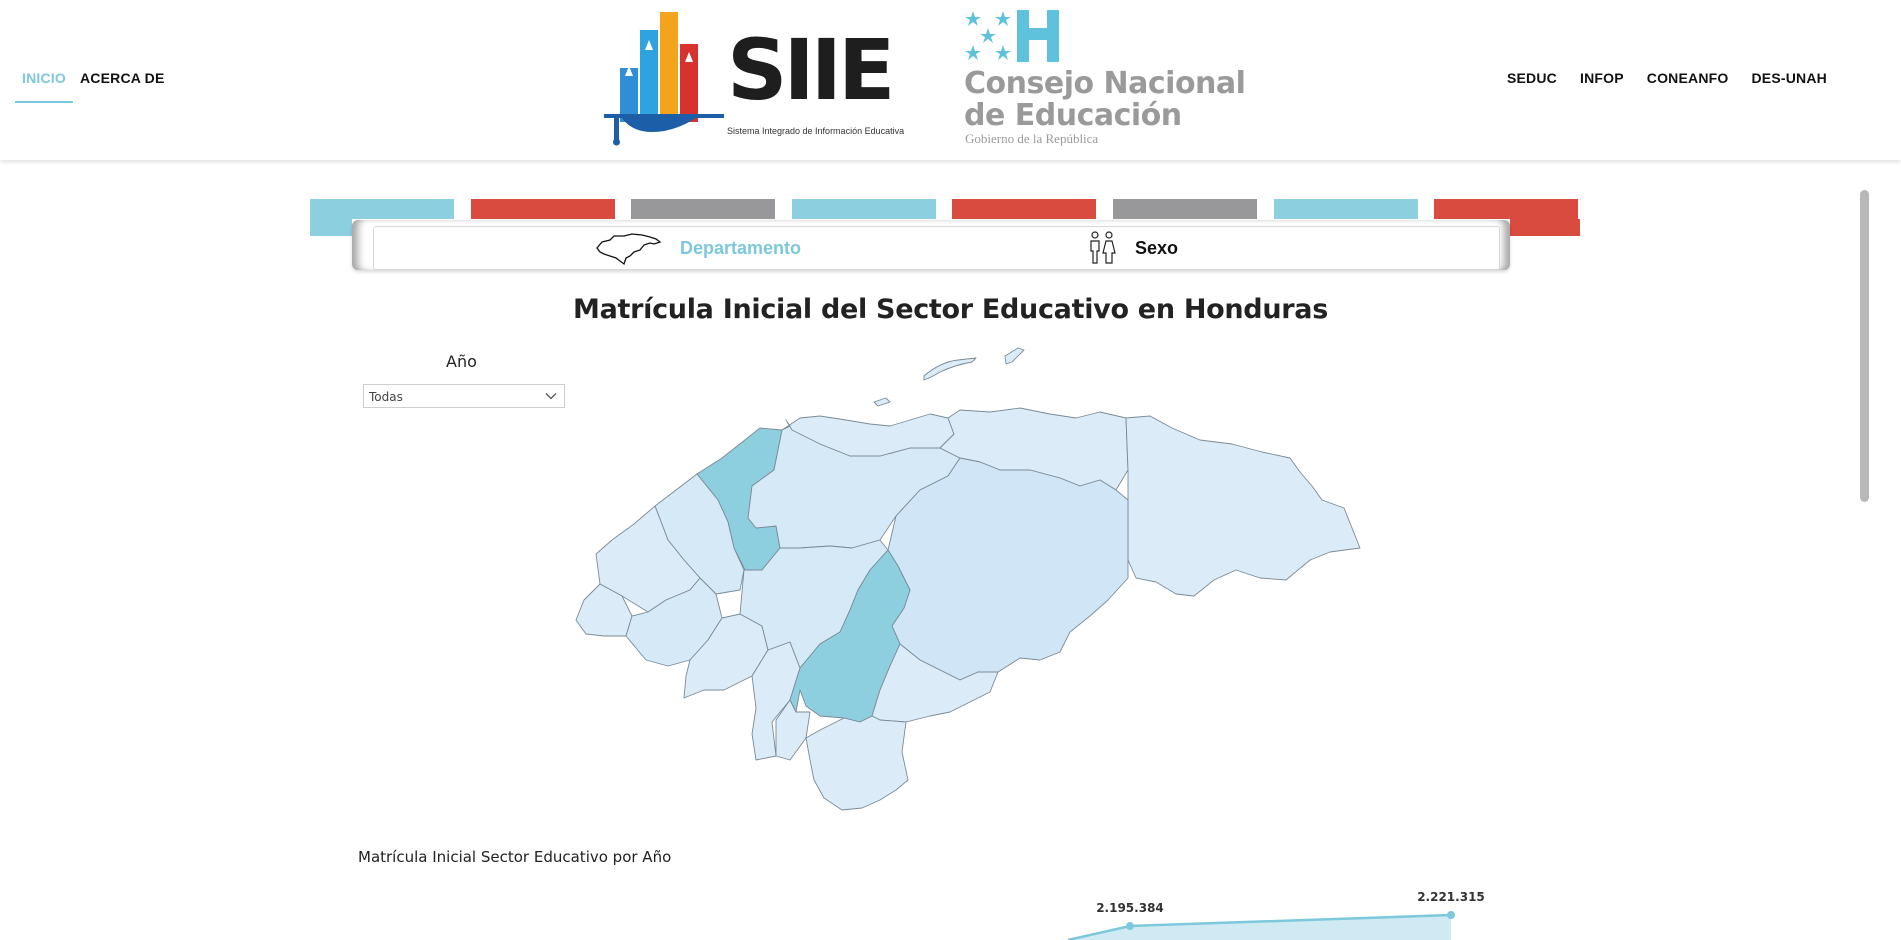  I want to click on year-filter-label: Año, so click(461, 361).